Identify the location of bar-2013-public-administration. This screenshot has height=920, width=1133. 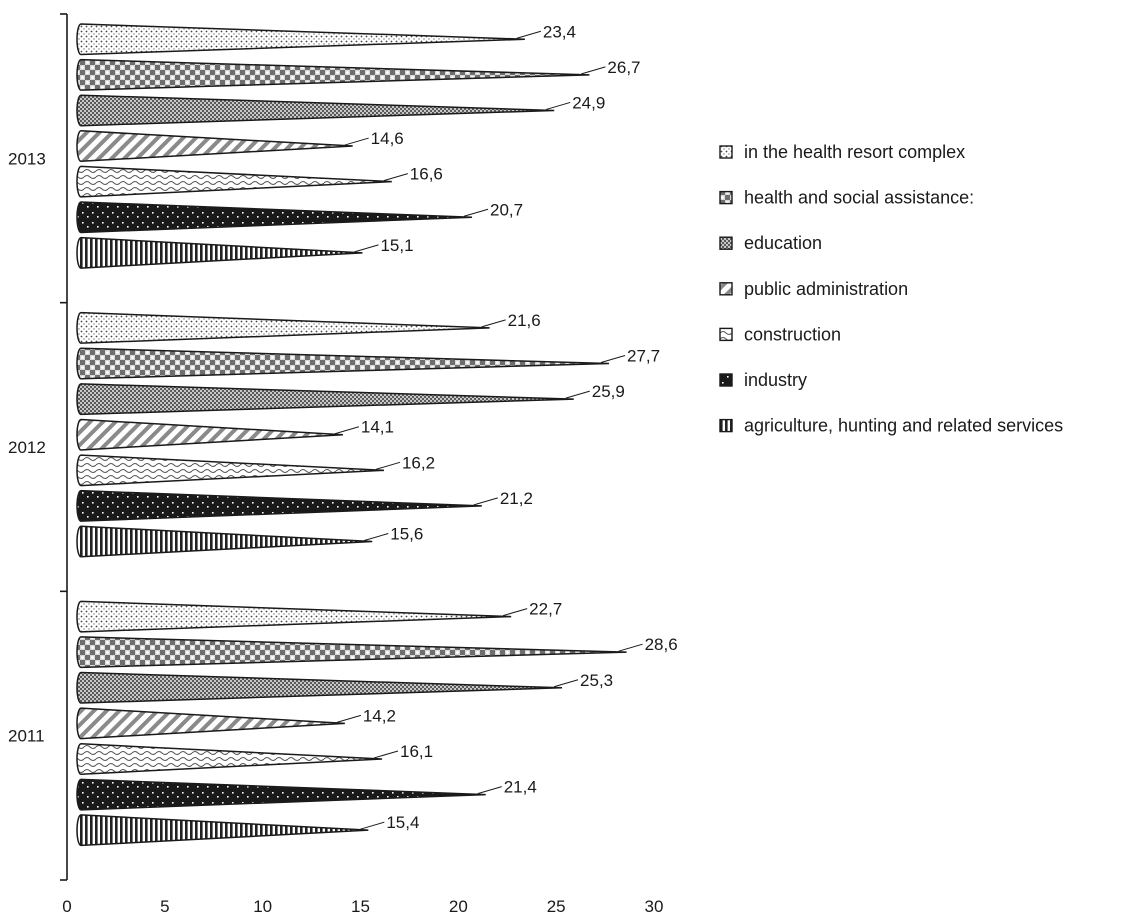
(214, 146).